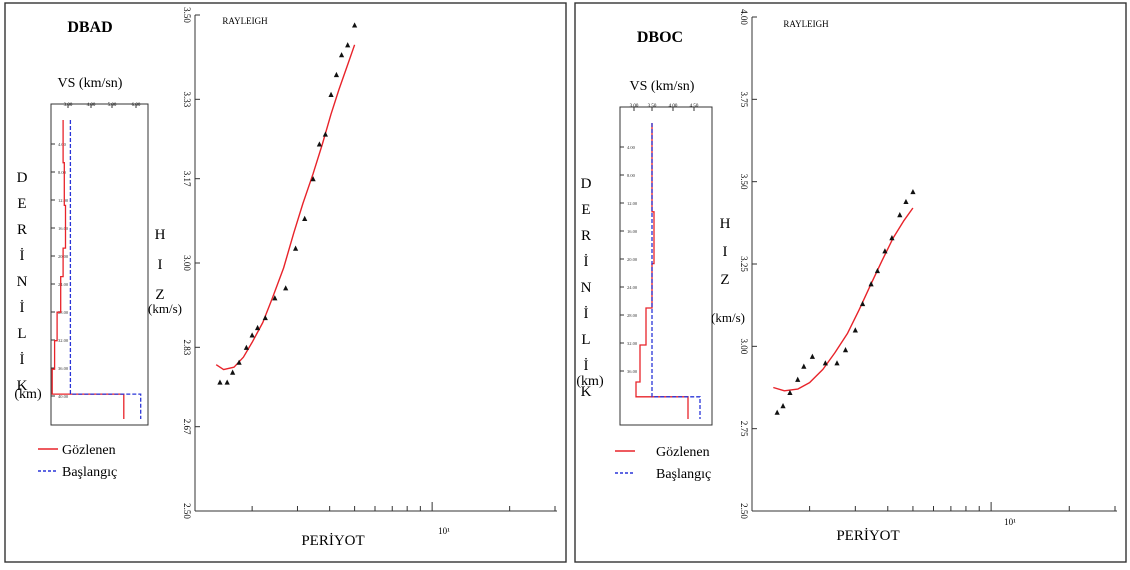 This screenshot has height=570, width=1130. I want to click on depth-tick-label: 32.00, so click(63, 340).